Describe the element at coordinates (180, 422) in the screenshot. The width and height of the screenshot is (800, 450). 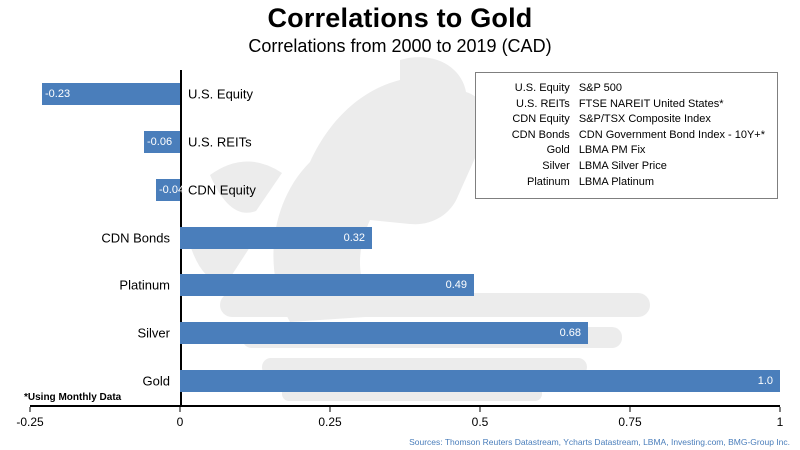
I see `x-axis-tick-label: 0` at that location.